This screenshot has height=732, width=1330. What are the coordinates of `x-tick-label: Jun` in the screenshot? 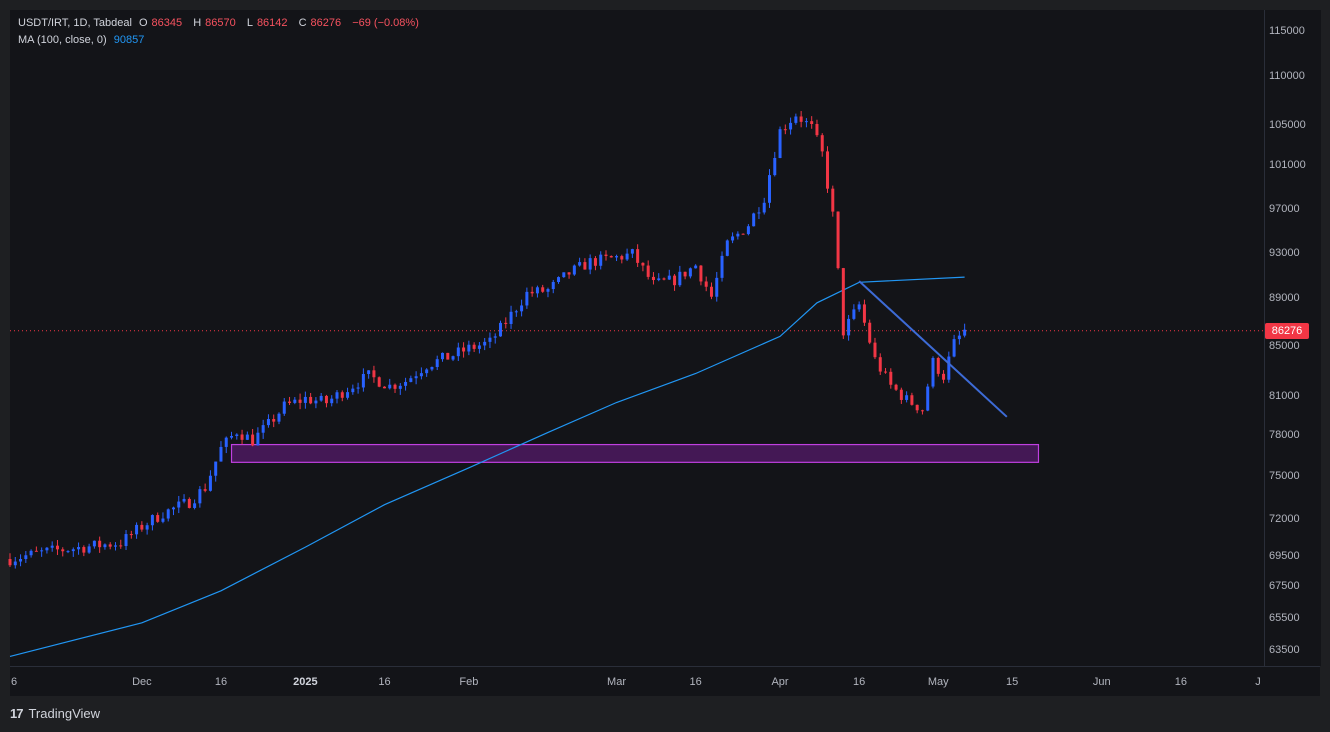 It's located at (1101, 682).